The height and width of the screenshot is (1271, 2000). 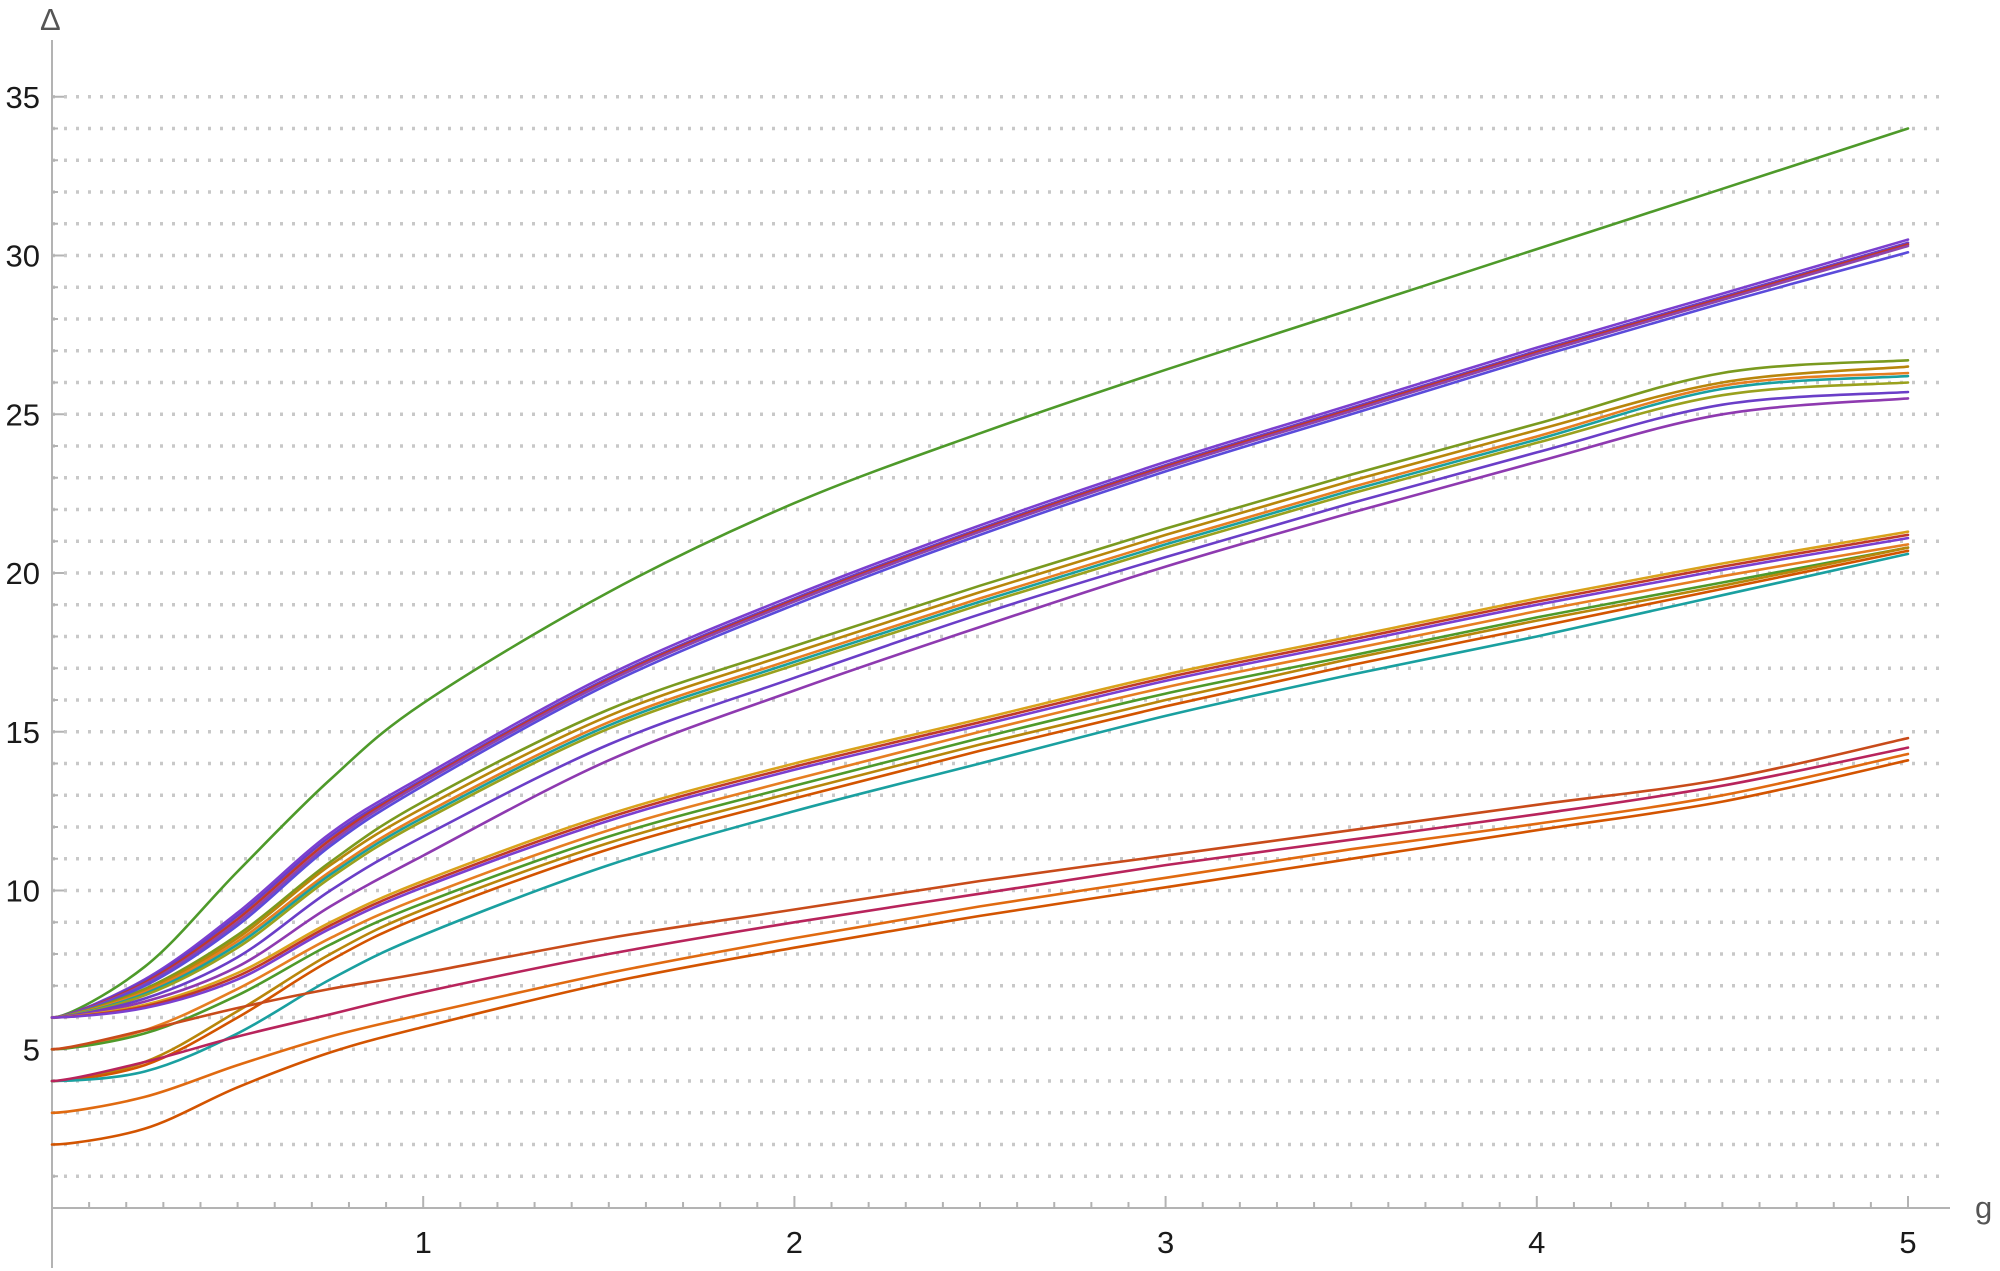 I want to click on y-tick-label: 35, so click(x=23, y=97).